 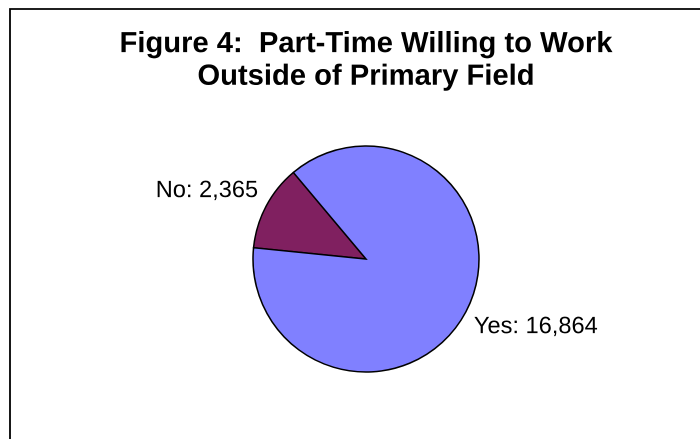 What do you see at coordinates (208, 190) in the screenshot?
I see `slice-label: No: 2,365` at bounding box center [208, 190].